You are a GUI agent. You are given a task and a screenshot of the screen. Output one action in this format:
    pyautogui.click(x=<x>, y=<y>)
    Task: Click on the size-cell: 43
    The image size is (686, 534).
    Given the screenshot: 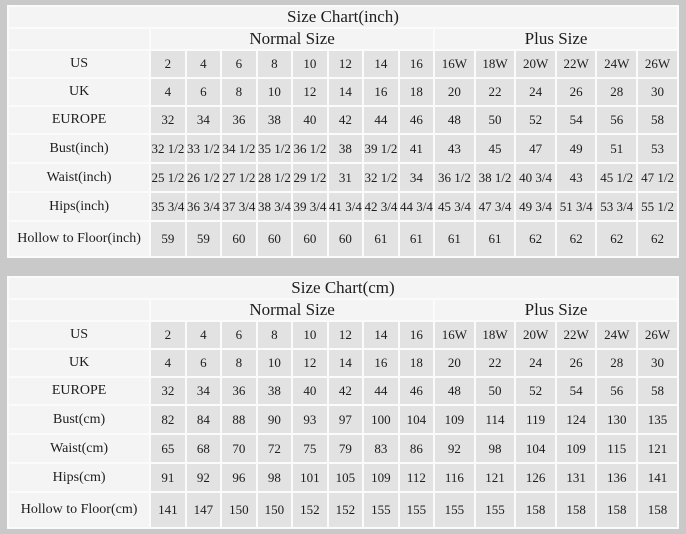 What is the action you would take?
    pyautogui.click(x=454, y=148)
    